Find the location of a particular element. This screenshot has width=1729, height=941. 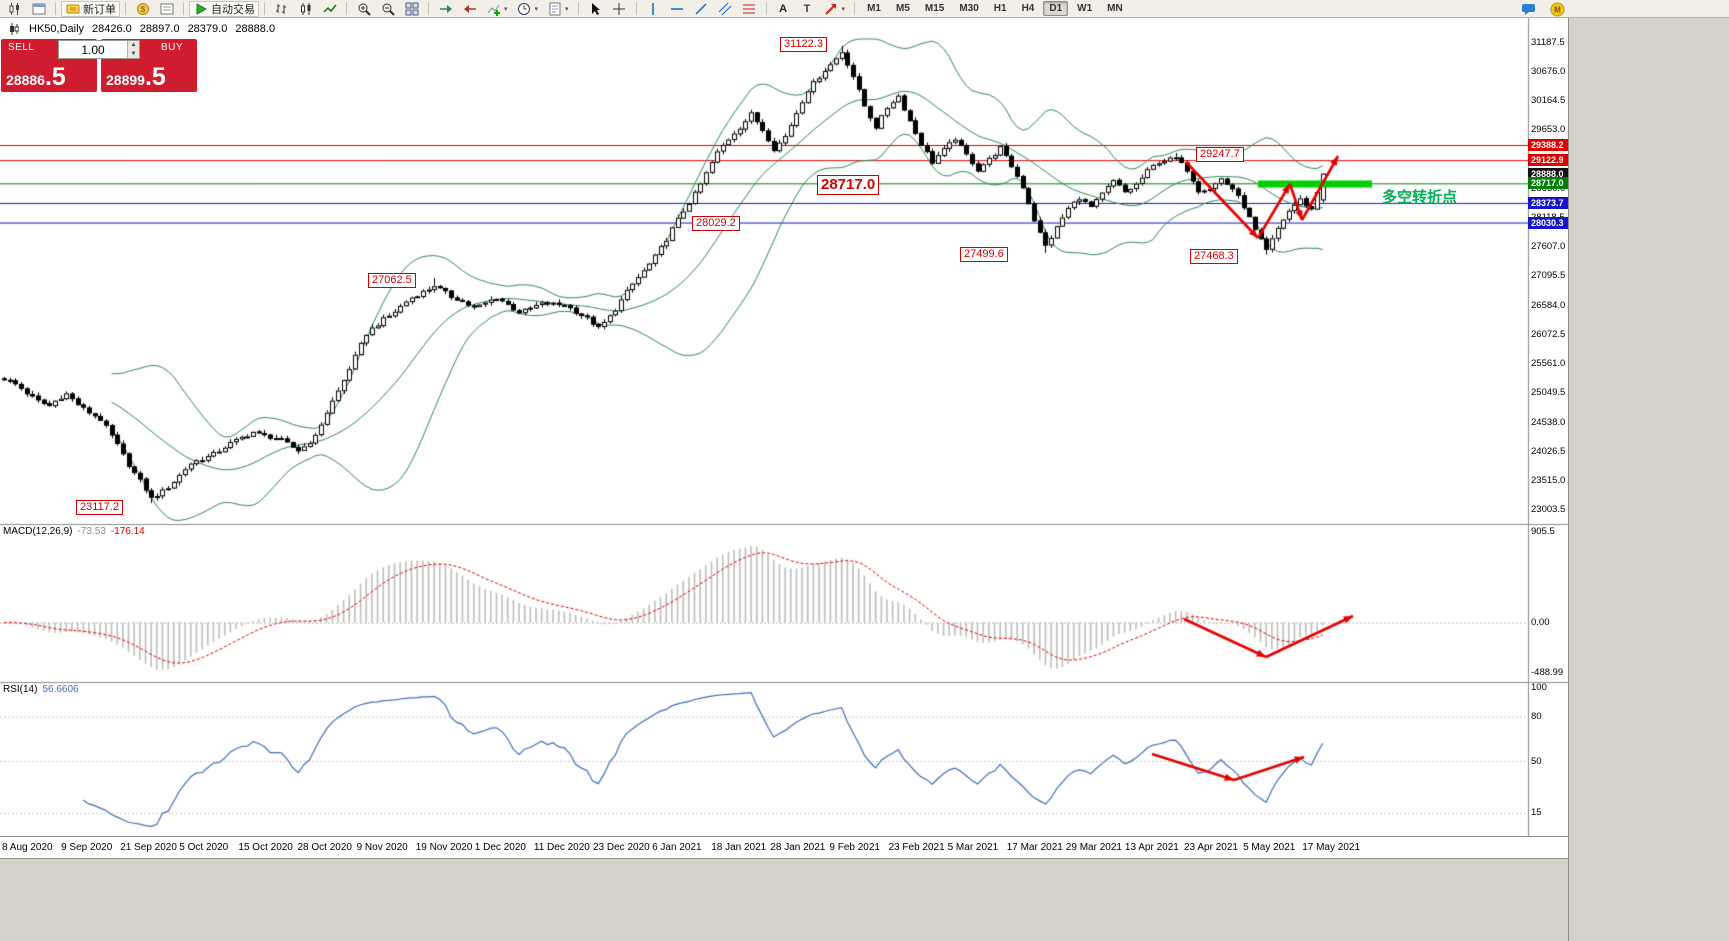

new-order-button-label: 新订单 is located at coordinates (99, 9).